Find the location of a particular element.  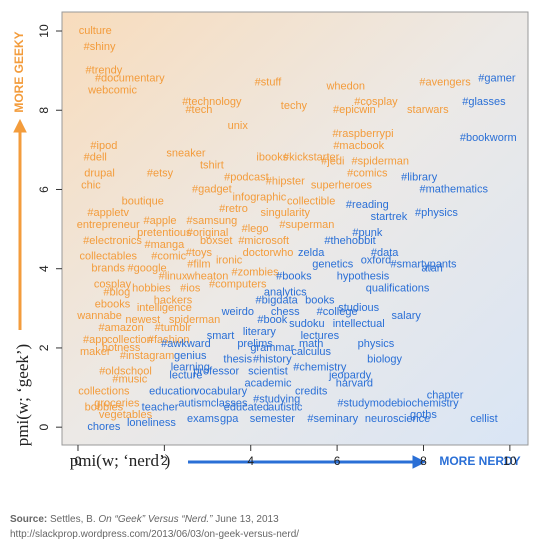

word-point: gpa is located at coordinates (229, 419).